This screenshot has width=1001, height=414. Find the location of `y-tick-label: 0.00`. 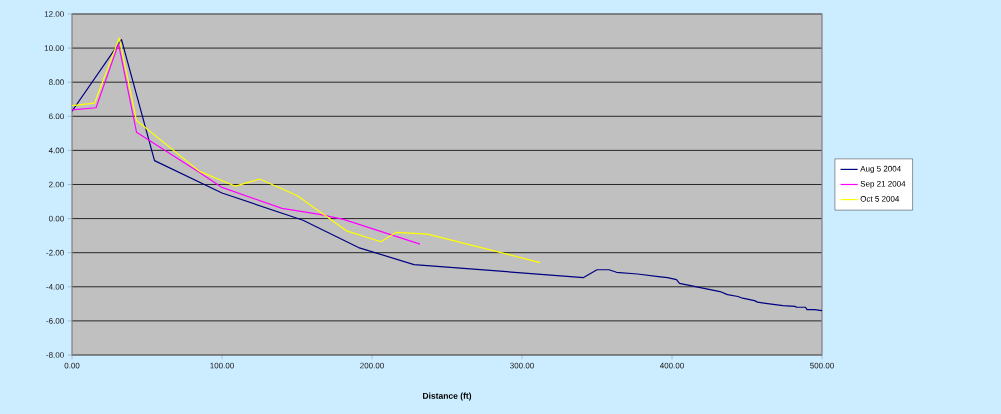

y-tick-label: 0.00 is located at coordinates (56, 218).